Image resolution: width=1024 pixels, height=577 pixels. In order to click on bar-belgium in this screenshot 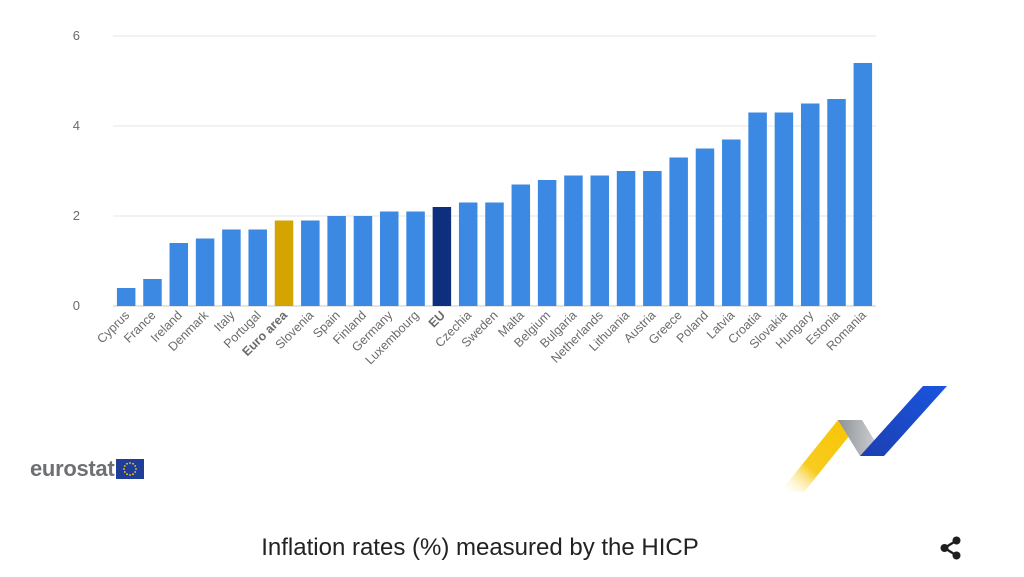, I will do `click(547, 243)`.